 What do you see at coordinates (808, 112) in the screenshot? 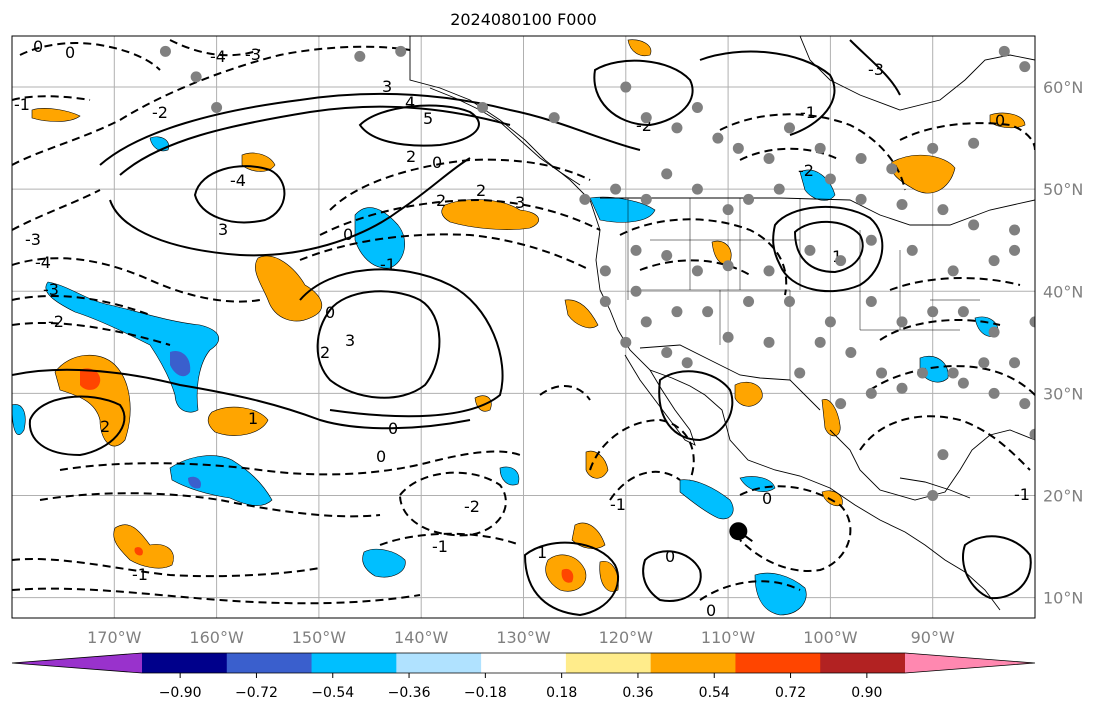
I see `contour-label: -1` at bounding box center [808, 112].